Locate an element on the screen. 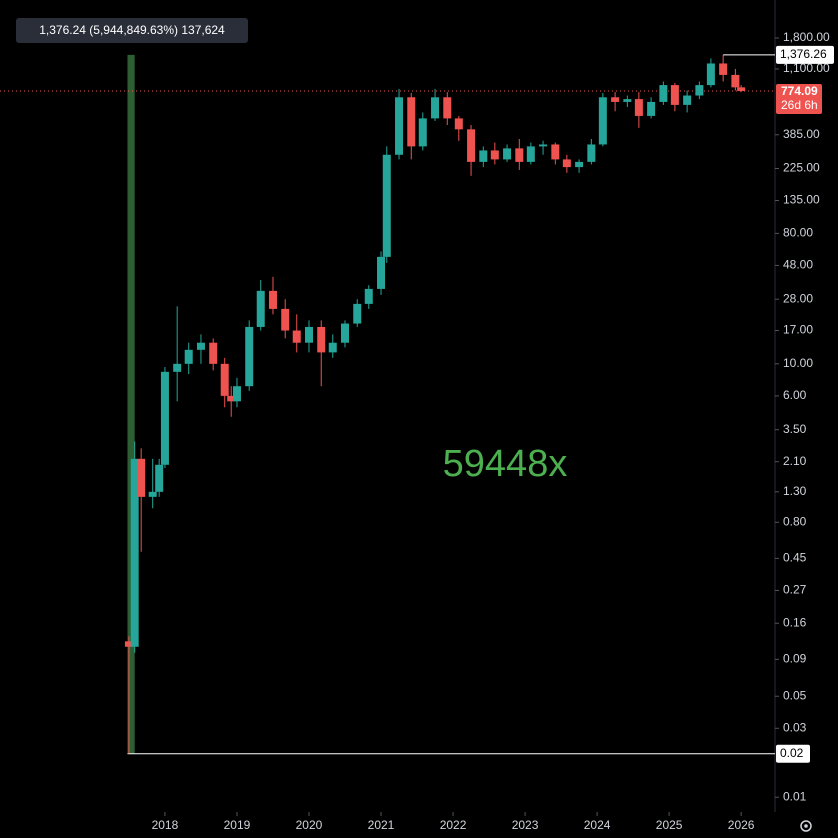 The height and width of the screenshot is (838, 838). y-tick-label: 1,800.00 is located at coordinates (806, 37).